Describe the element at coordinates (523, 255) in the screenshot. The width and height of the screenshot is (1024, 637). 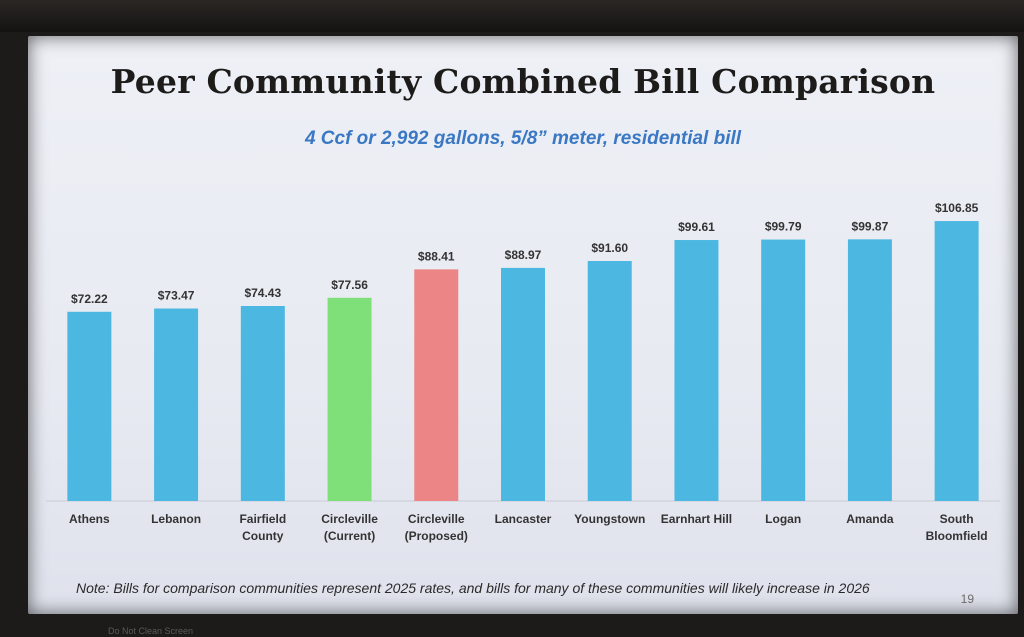
I see `data-label: $88.97` at that location.